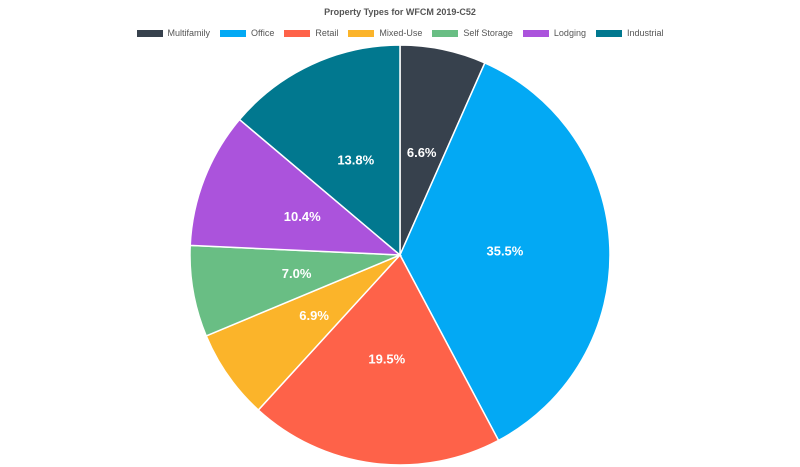  Describe the element at coordinates (400, 12) in the screenshot. I see `chart-title: Property Types for WFCM 2019-C52` at that location.